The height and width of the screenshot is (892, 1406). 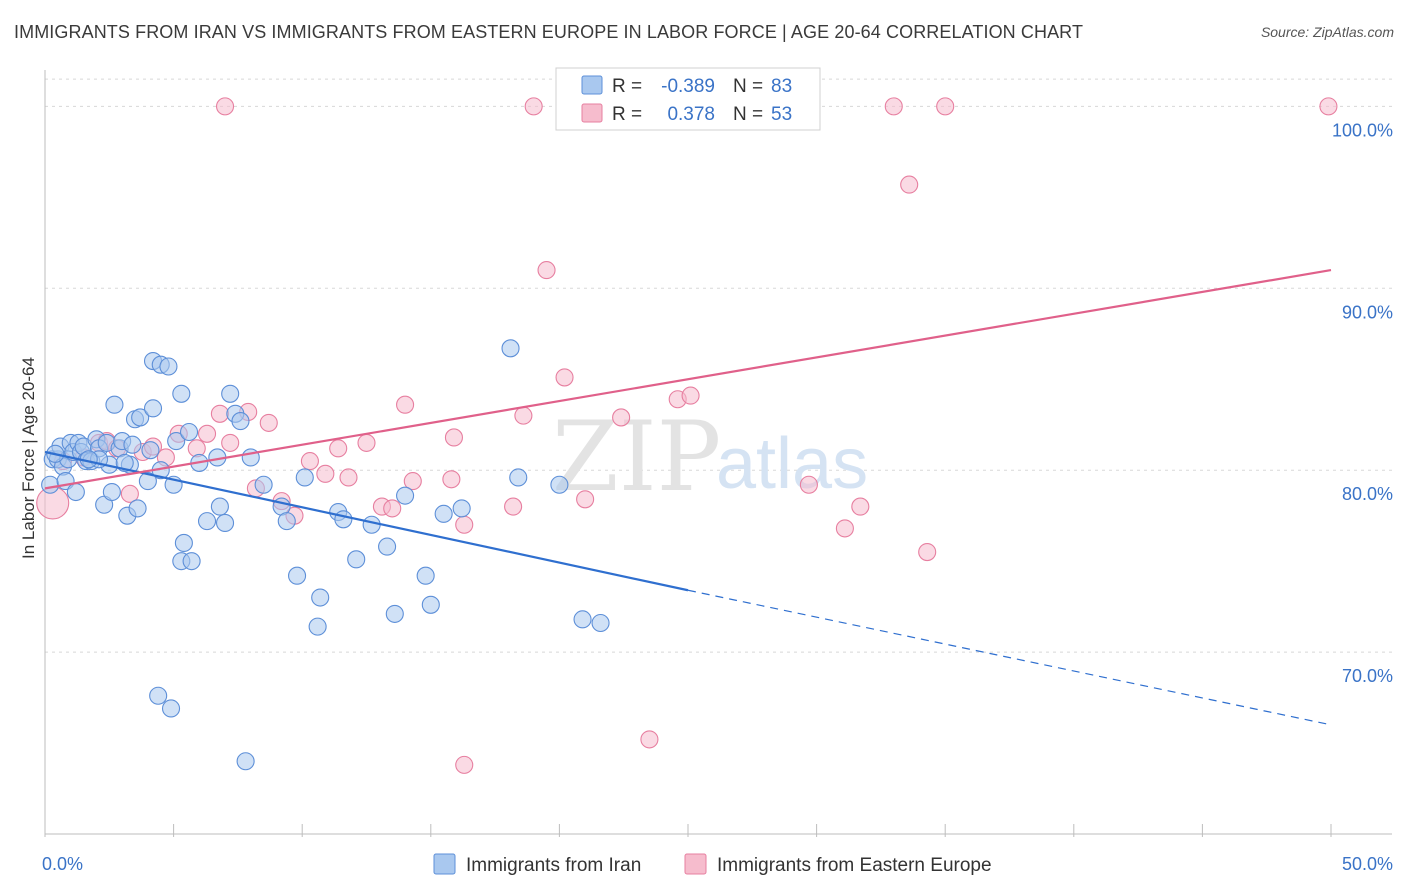 What do you see at coordinates (1362, 403) in the screenshot?
I see `y-tick-labels: 70.0% 80.0% 90.0% 100.0%` at bounding box center [1362, 403].